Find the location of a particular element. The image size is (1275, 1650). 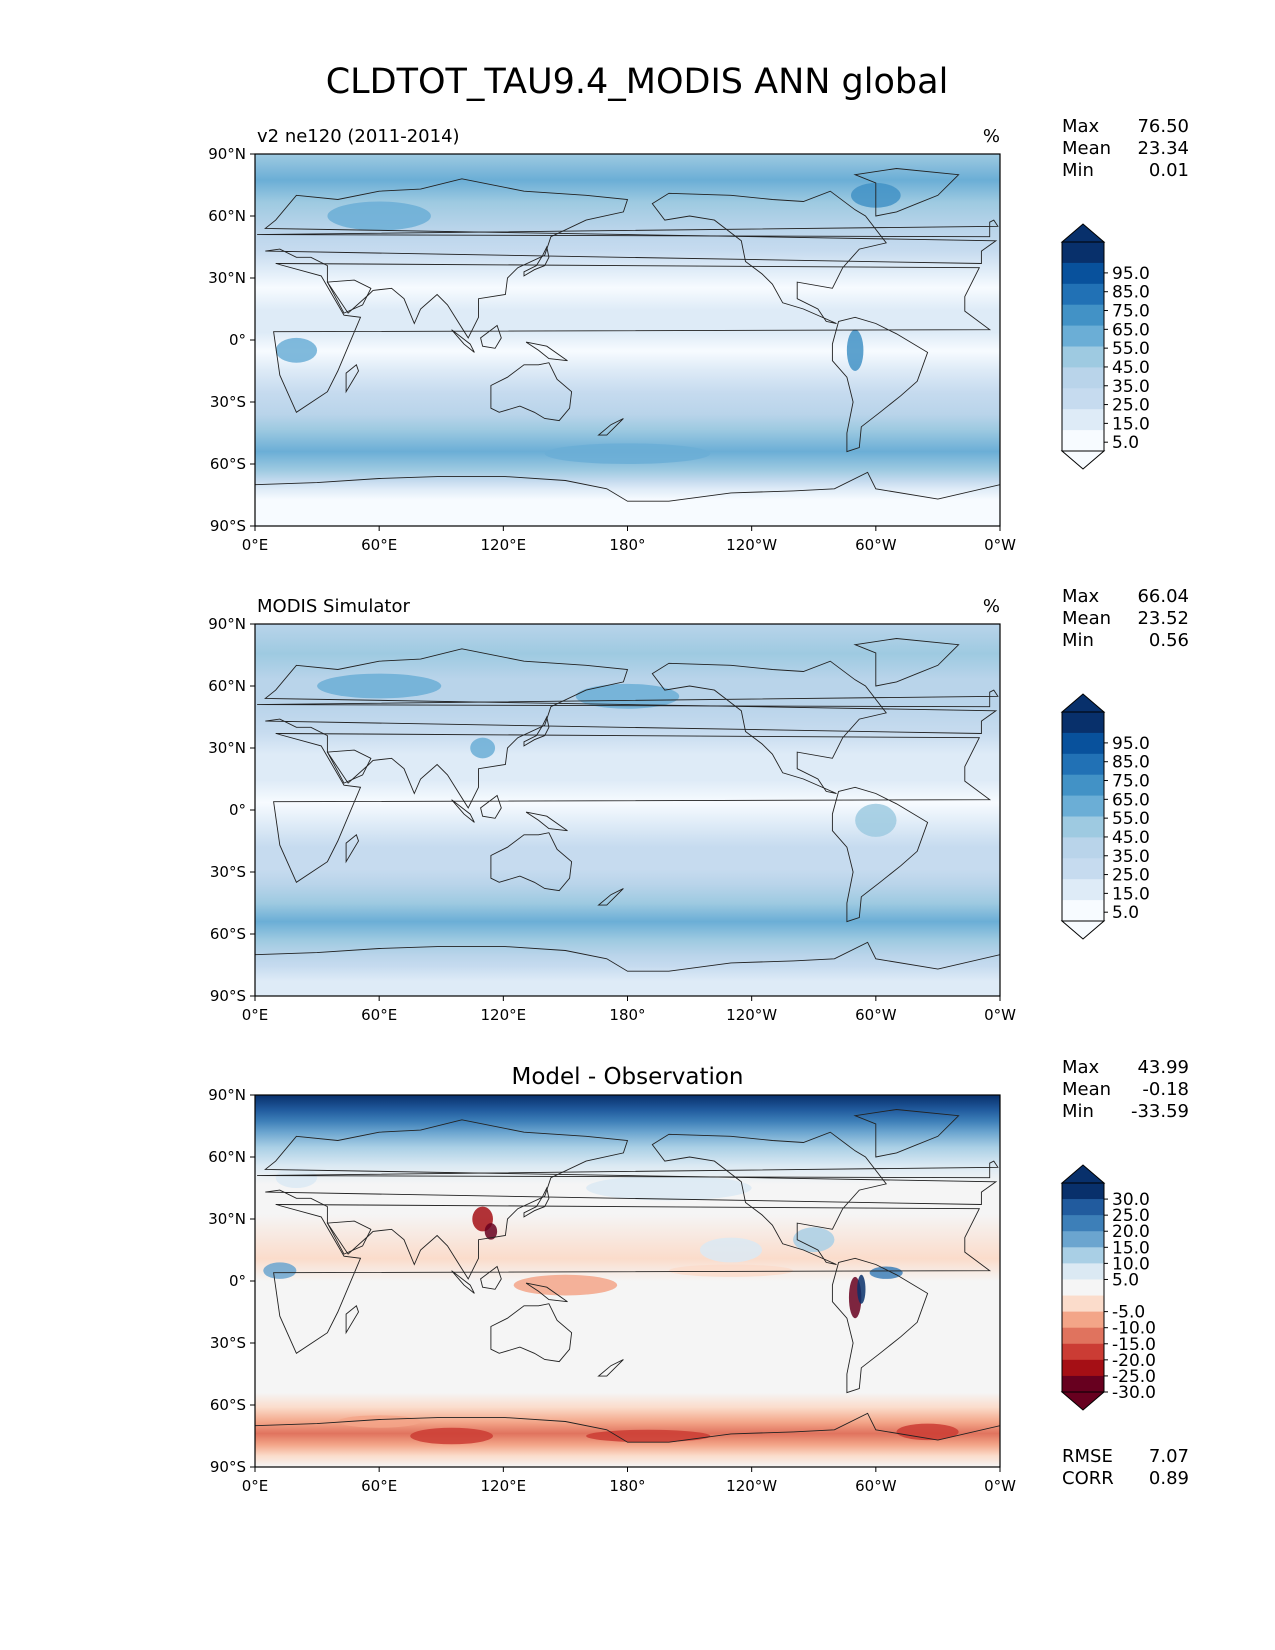

colorbar-tick-label: 35.0 is located at coordinates (1131, 387).